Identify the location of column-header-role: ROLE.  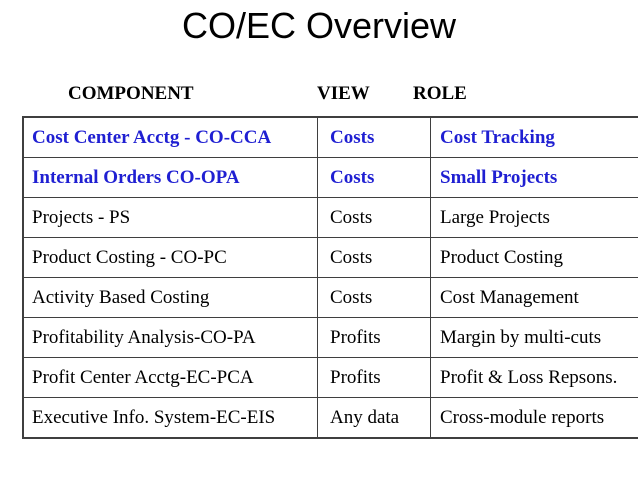
(440, 93).